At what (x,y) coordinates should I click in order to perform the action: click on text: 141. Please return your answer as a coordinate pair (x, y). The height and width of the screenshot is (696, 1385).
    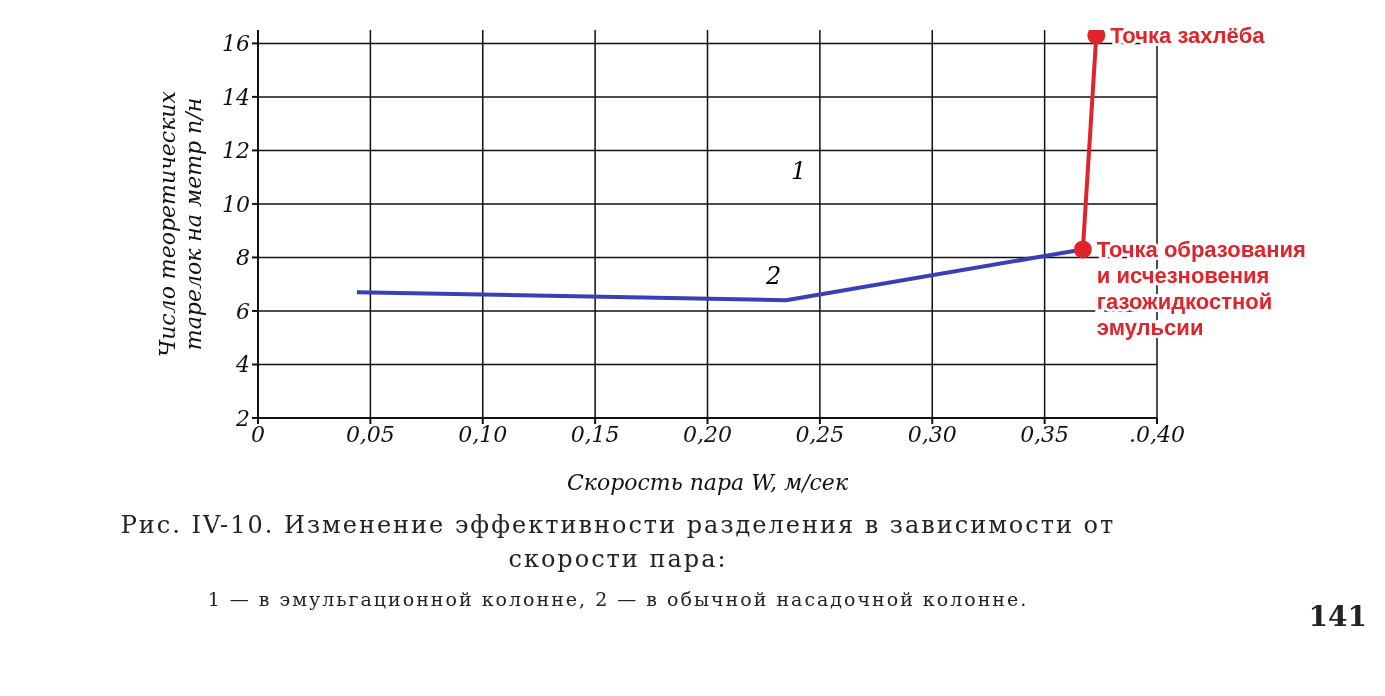
    Looking at the image, I should click on (1337, 616).